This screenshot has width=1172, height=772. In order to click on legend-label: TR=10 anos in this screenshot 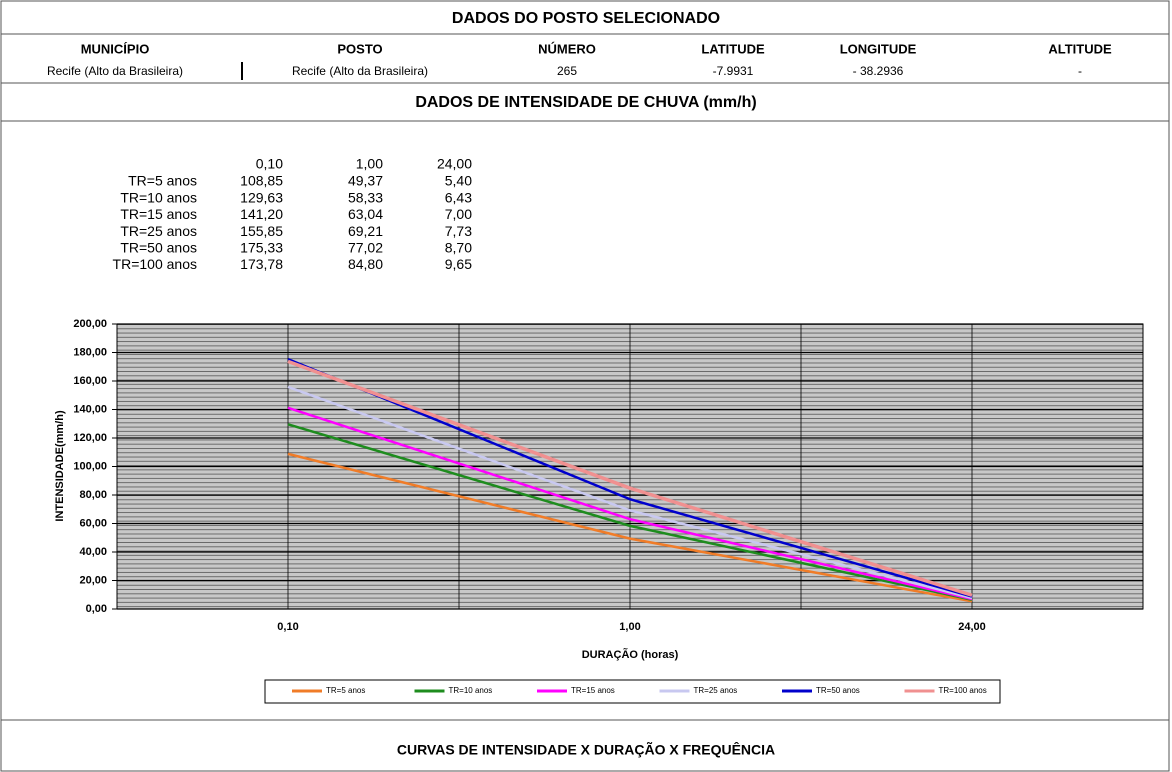, I will do `click(471, 690)`.